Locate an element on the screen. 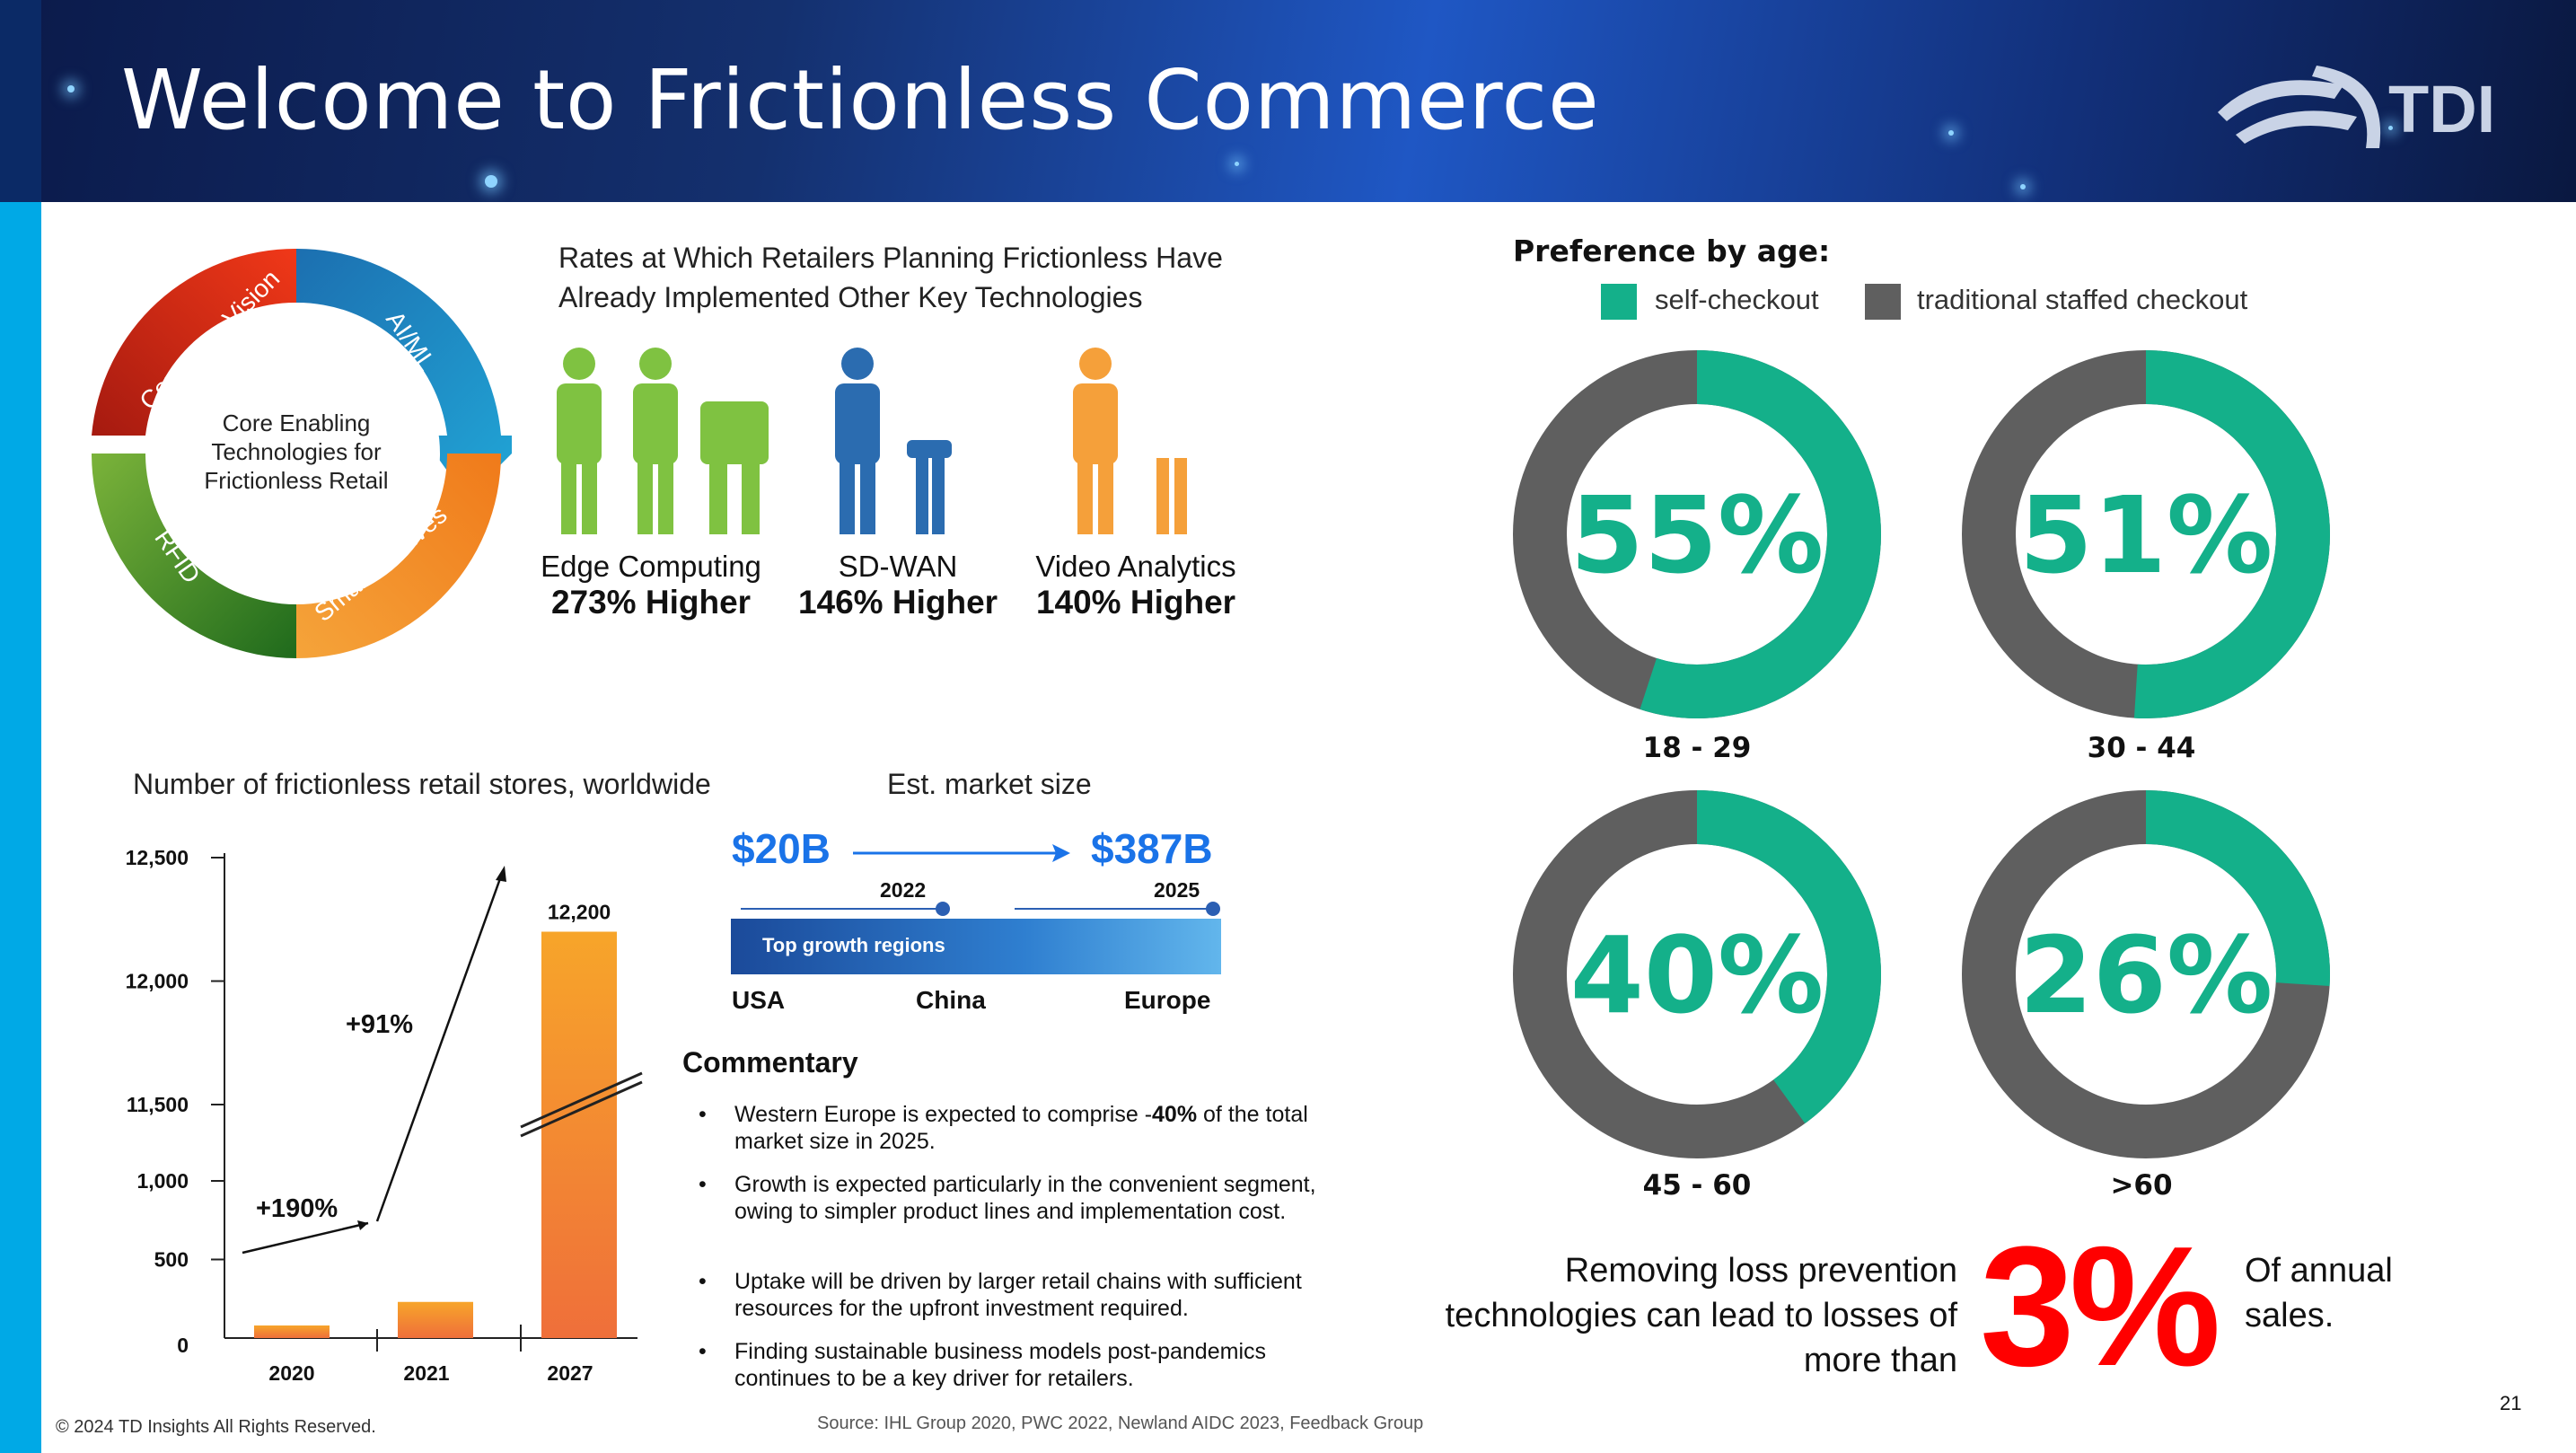 Image resolution: width=2576 pixels, height=1453 pixels. top-growth-regions-band: Top growth regions is located at coordinates (976, 947).